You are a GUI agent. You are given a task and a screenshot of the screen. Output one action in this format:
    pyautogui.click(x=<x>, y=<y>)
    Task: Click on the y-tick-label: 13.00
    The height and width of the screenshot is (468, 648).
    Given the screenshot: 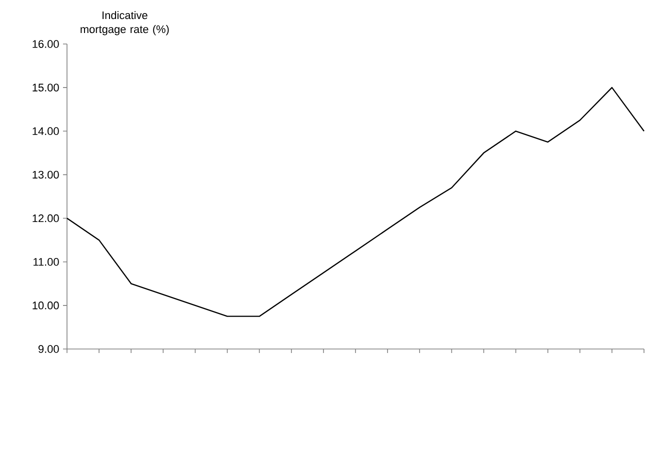 What is the action you would take?
    pyautogui.click(x=45, y=174)
    